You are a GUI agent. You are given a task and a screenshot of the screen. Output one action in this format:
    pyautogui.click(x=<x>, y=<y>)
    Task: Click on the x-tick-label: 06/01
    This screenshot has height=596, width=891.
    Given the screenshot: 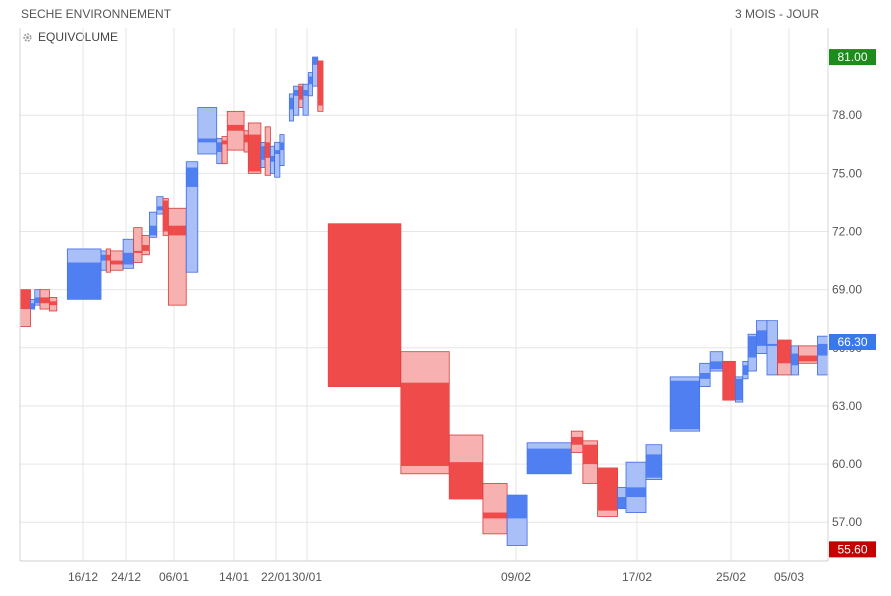 What is the action you would take?
    pyautogui.click(x=174, y=577)
    